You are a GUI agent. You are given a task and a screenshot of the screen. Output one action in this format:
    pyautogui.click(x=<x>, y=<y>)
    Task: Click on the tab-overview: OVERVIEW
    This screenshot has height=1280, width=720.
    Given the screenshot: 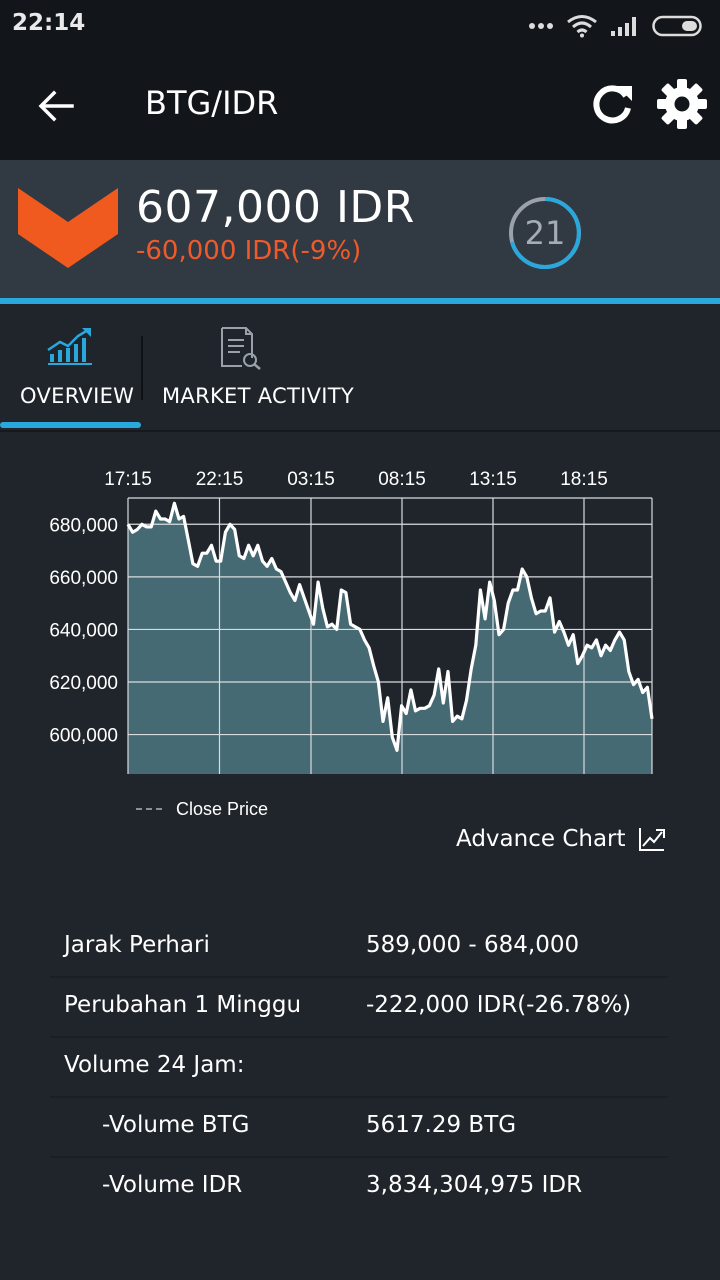 What is the action you would take?
    pyautogui.click(x=70, y=366)
    